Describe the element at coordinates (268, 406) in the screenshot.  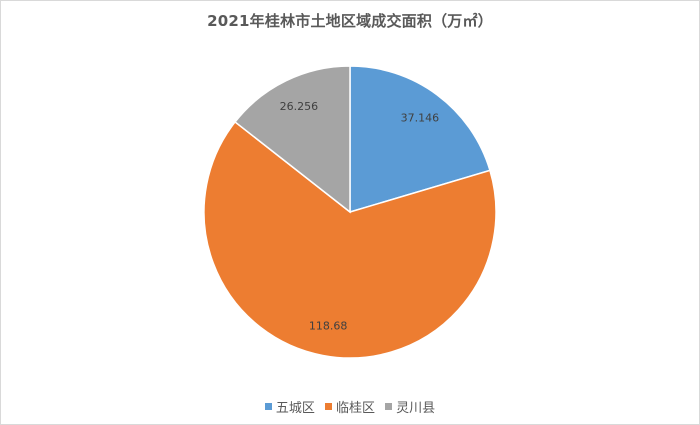
I see `legend-swatch-wucheng` at that location.